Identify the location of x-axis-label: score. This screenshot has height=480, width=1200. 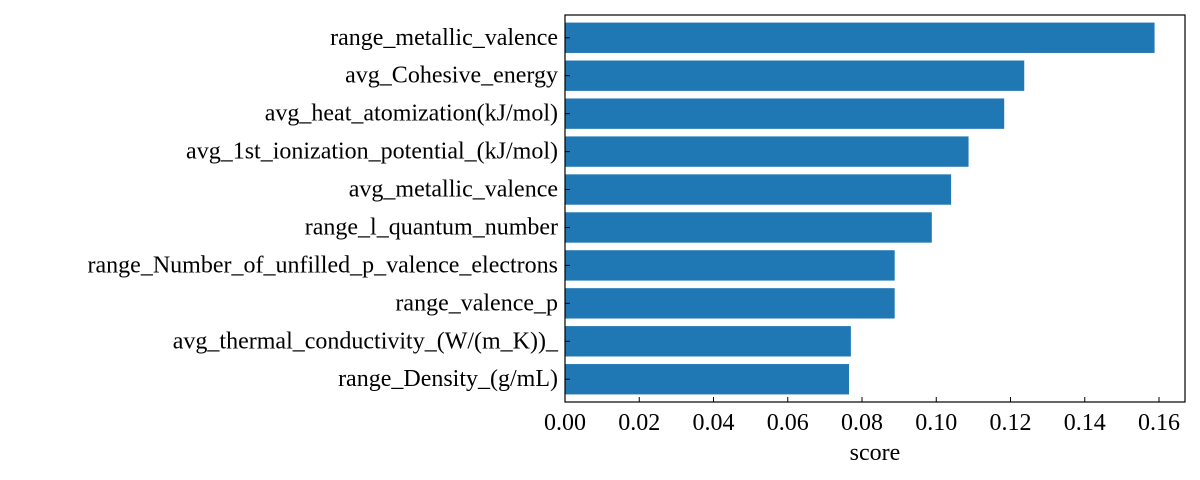
(875, 453).